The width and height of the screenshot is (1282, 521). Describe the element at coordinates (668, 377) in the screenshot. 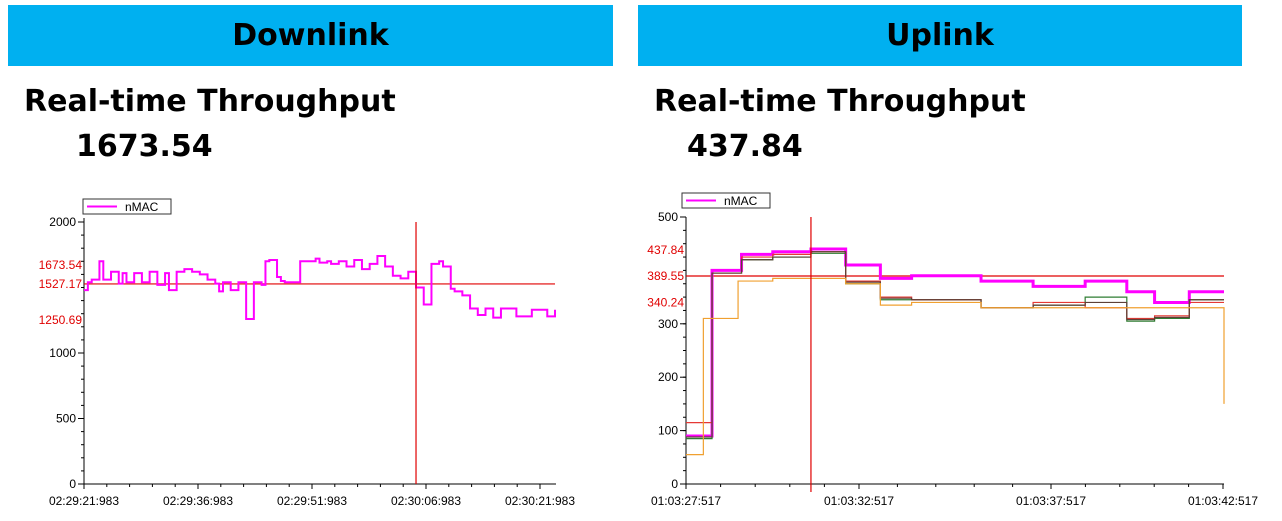

I see `y-tick-label: 200` at that location.